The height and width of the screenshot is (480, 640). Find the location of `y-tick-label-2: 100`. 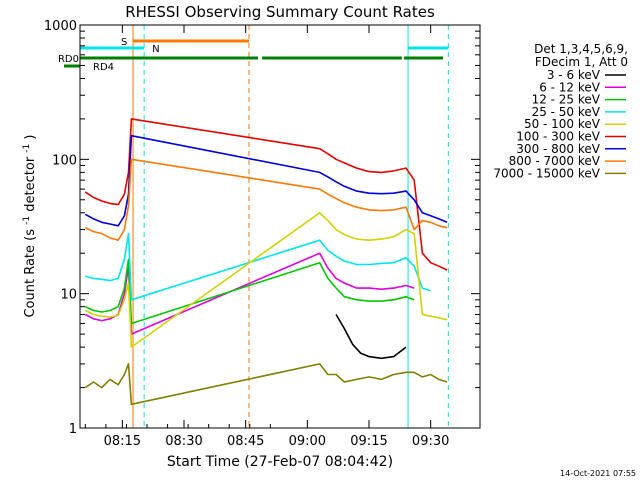

y-tick-label-2: 100 is located at coordinates (64, 160).